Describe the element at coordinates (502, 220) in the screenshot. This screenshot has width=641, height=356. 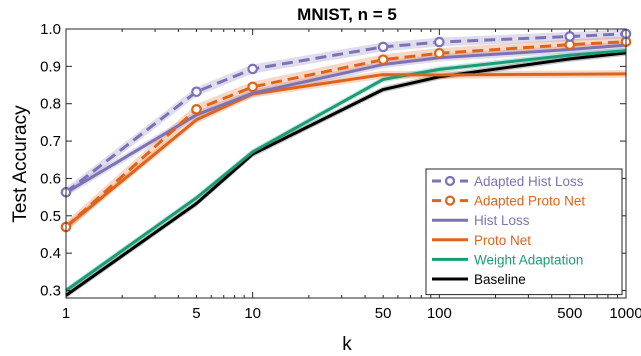
I see `legend-label: Hist Loss` at that location.